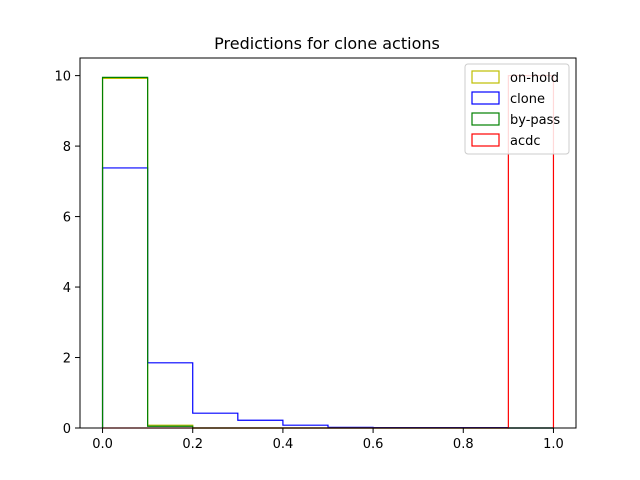  Describe the element at coordinates (102, 444) in the screenshot. I see `x-tick-label: 0.0` at that location.